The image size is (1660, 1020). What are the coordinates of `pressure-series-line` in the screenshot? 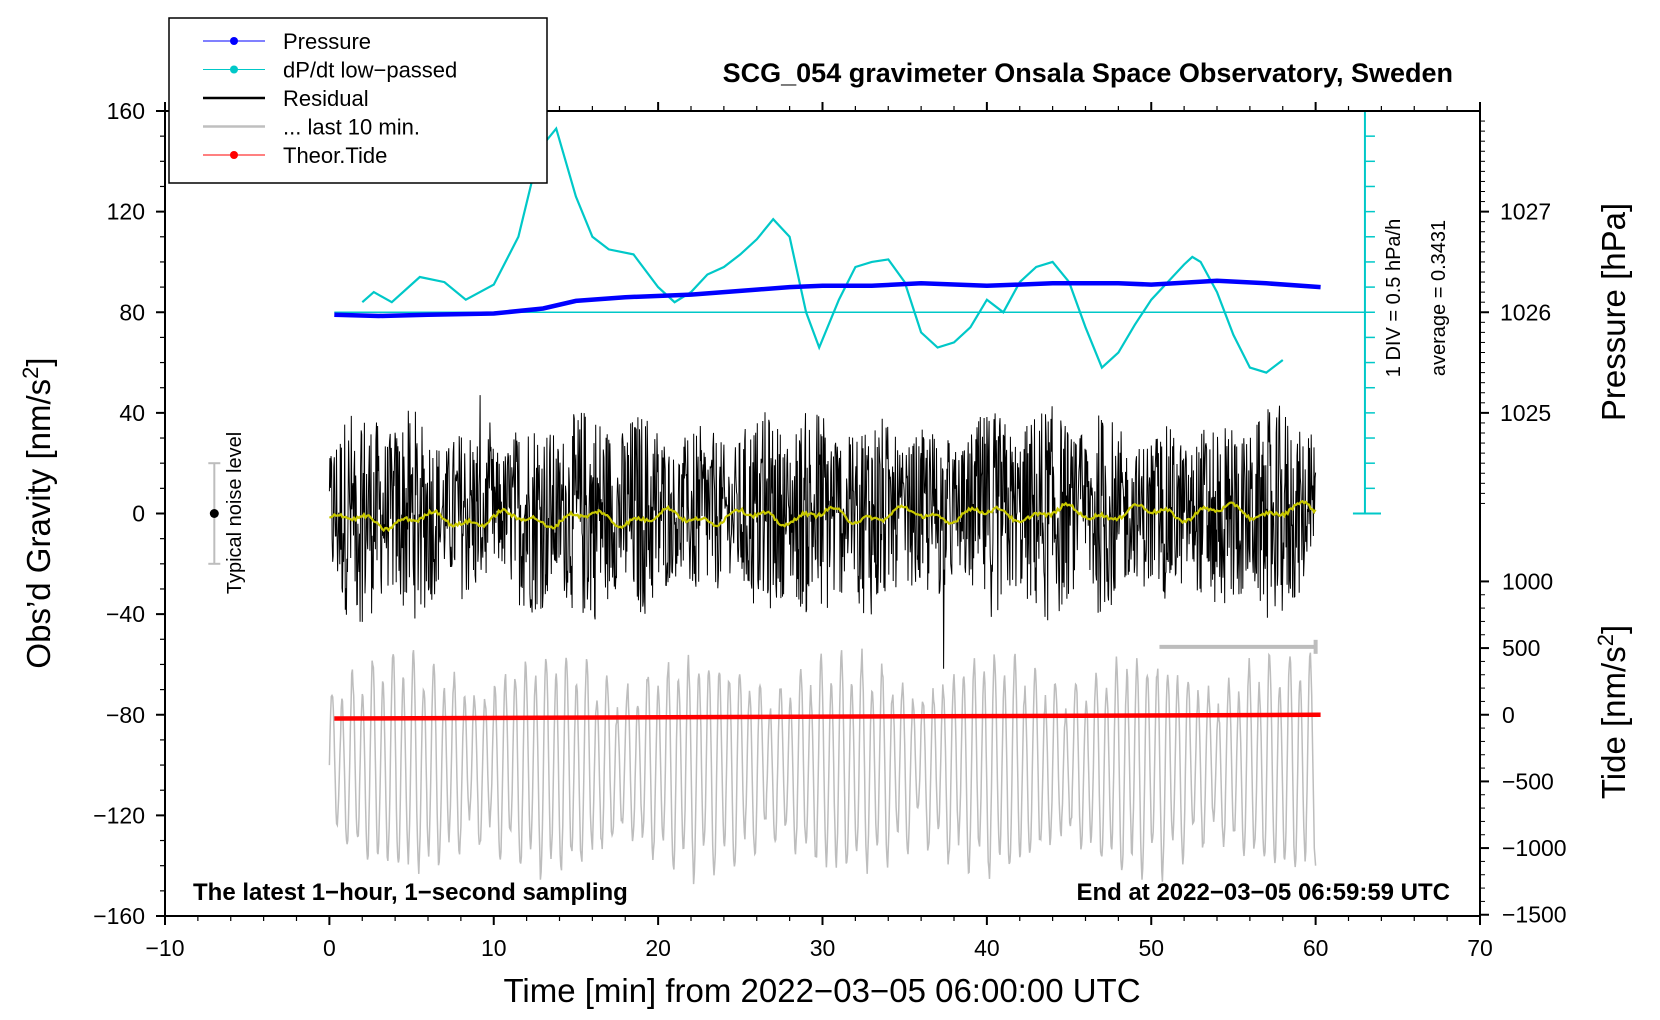 It's located at (827, 298).